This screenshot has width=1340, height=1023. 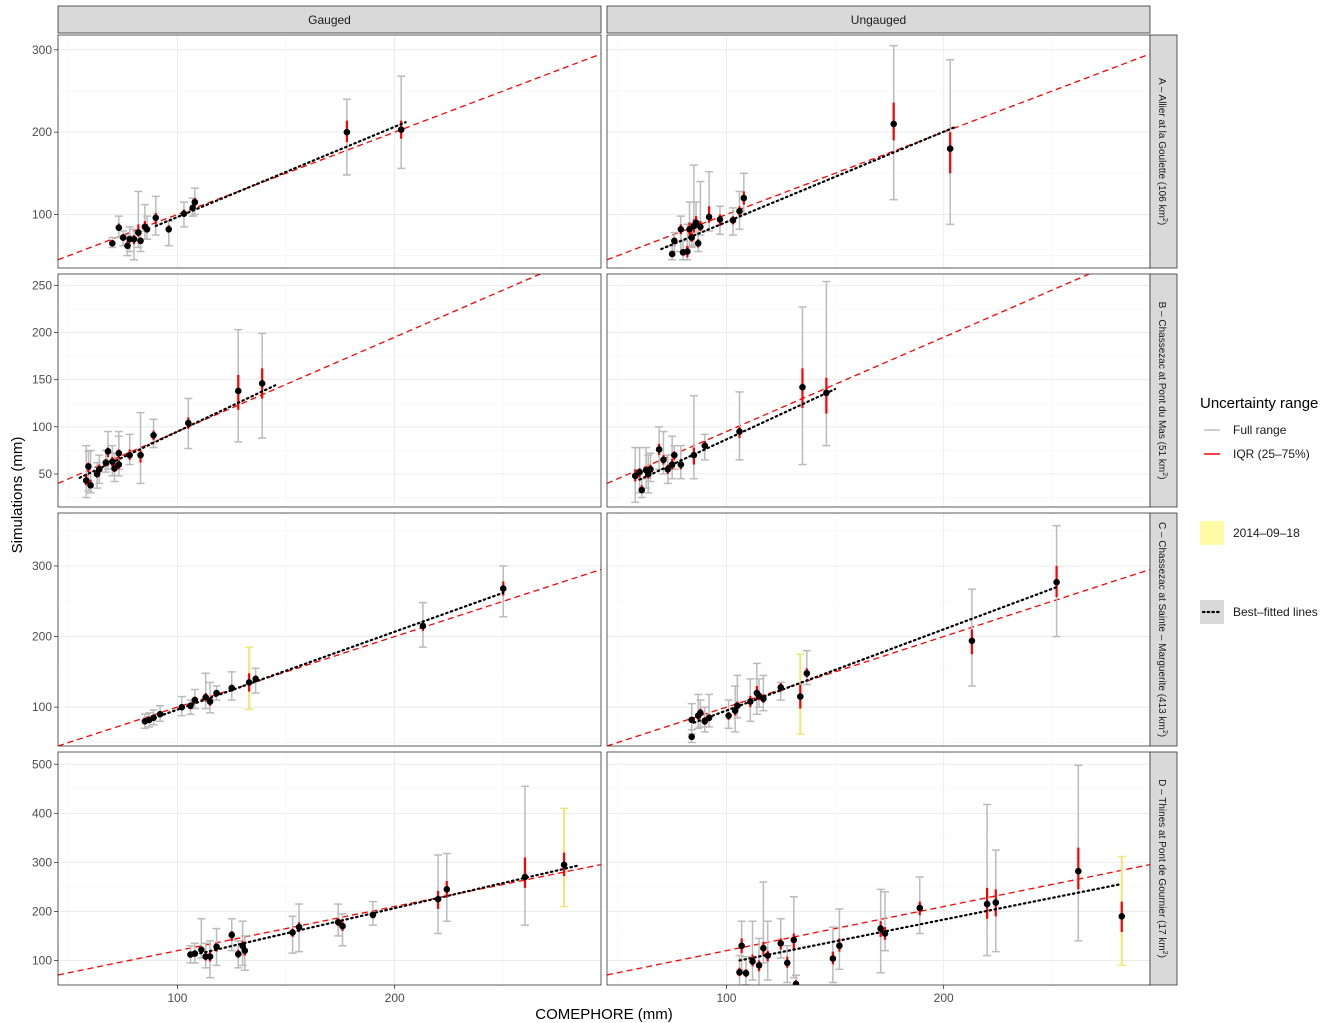 What do you see at coordinates (726, 998) in the screenshot?
I see `x-tick-label: 100` at bounding box center [726, 998].